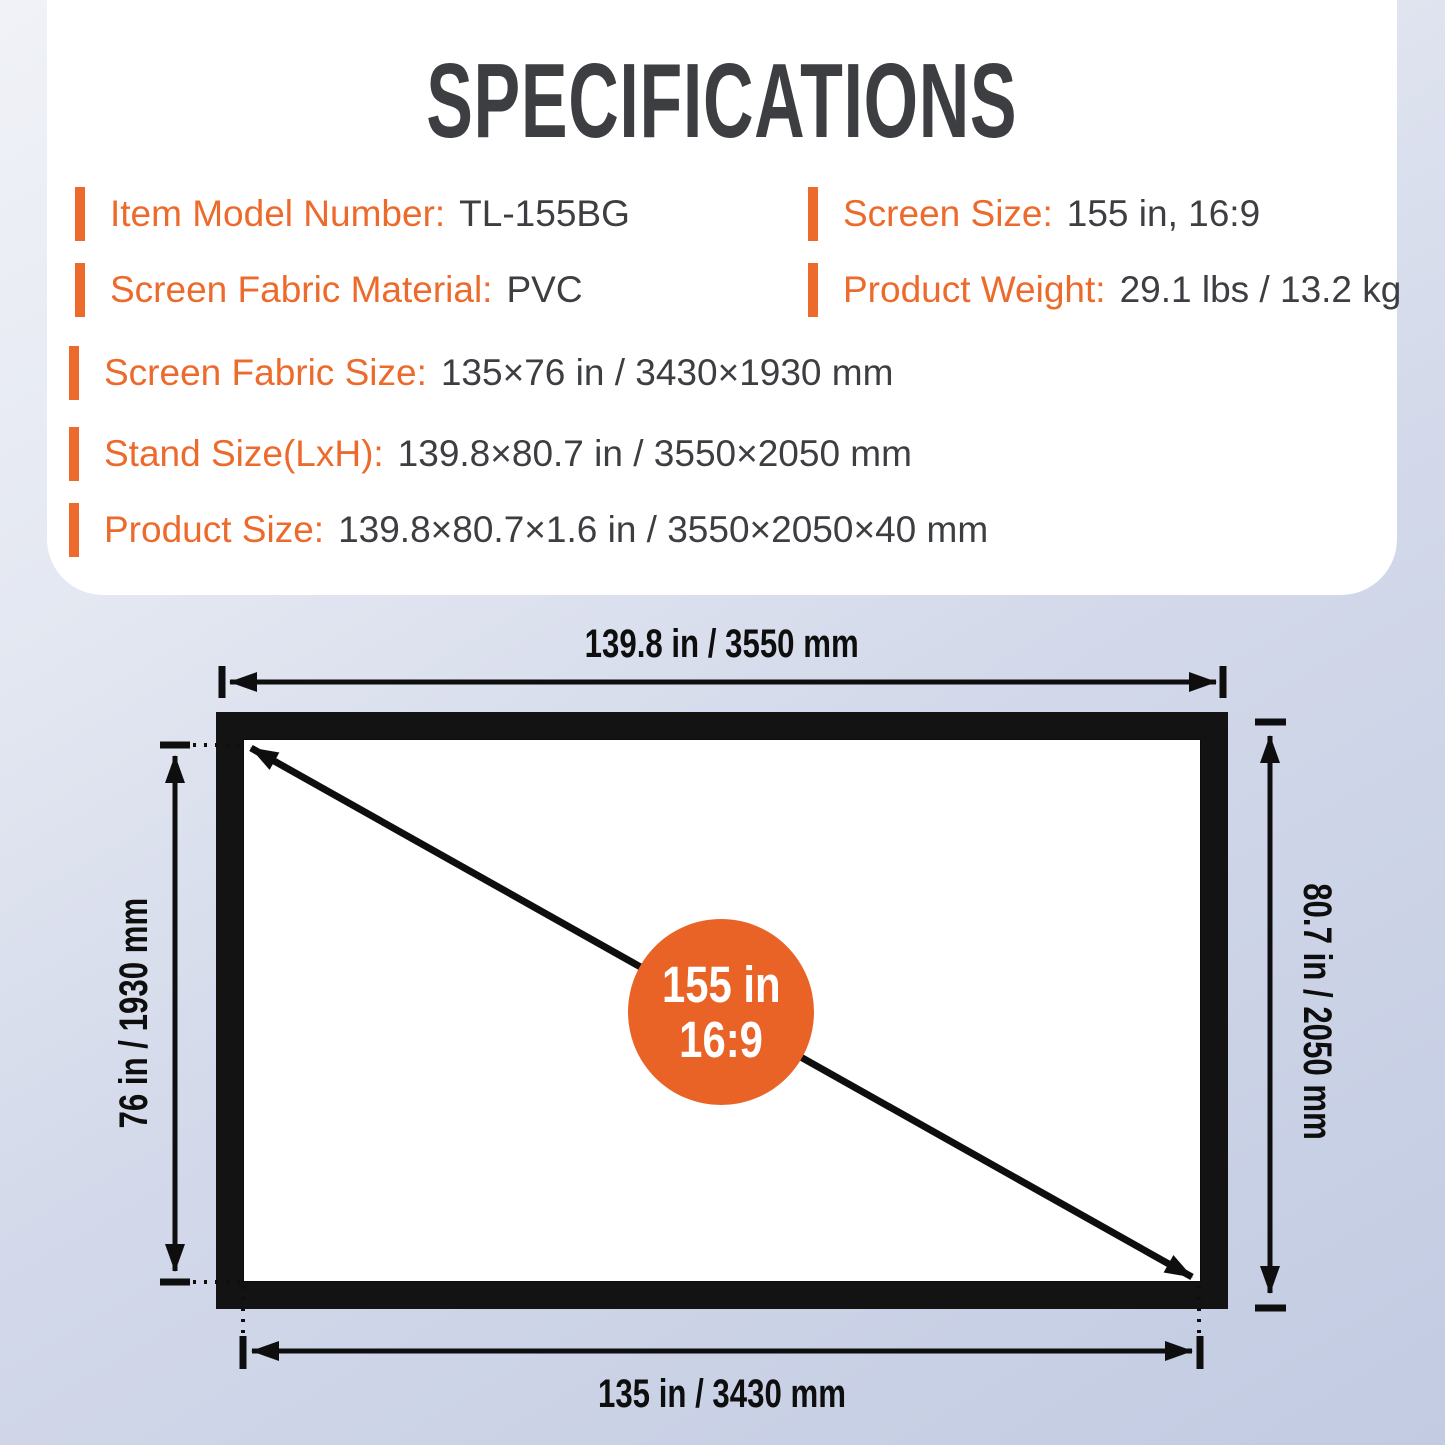 The height and width of the screenshot is (1445, 1445). I want to click on spec-label: Item Model Number:, so click(278, 213).